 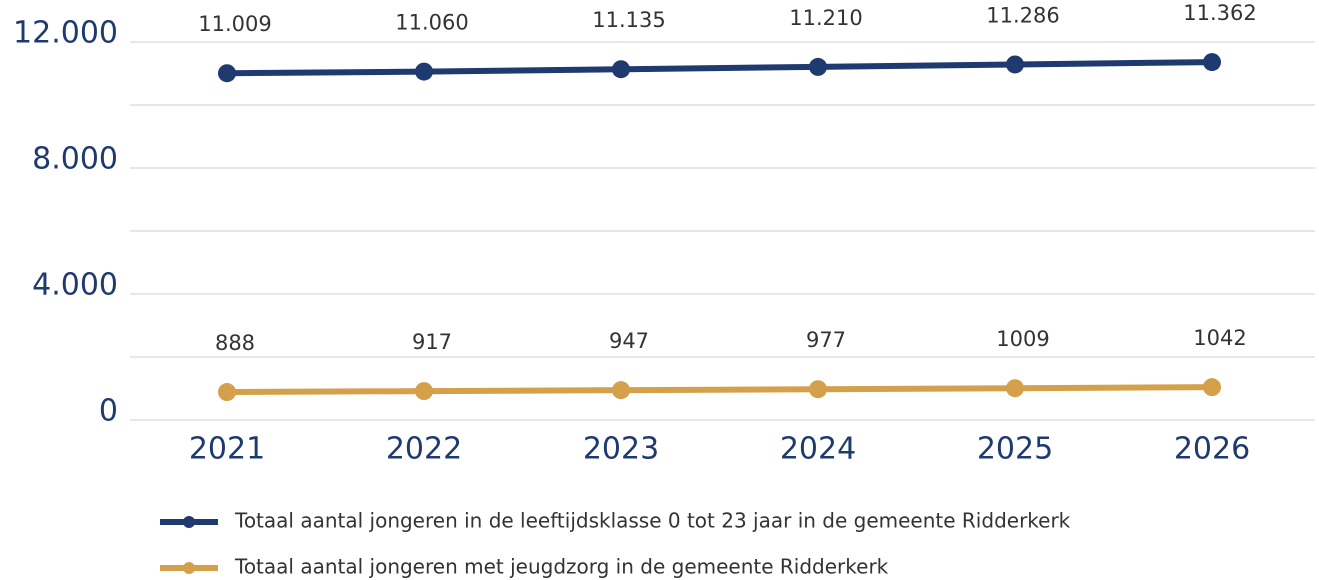 I want to click on data-label: 947, so click(x=629, y=341).